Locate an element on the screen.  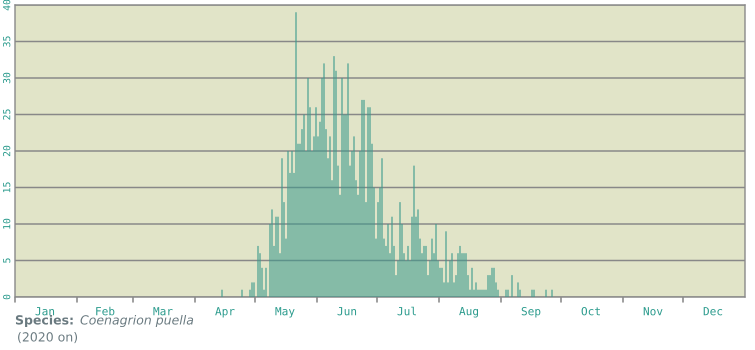
y-tick-label: 20 is located at coordinates (6, 151).